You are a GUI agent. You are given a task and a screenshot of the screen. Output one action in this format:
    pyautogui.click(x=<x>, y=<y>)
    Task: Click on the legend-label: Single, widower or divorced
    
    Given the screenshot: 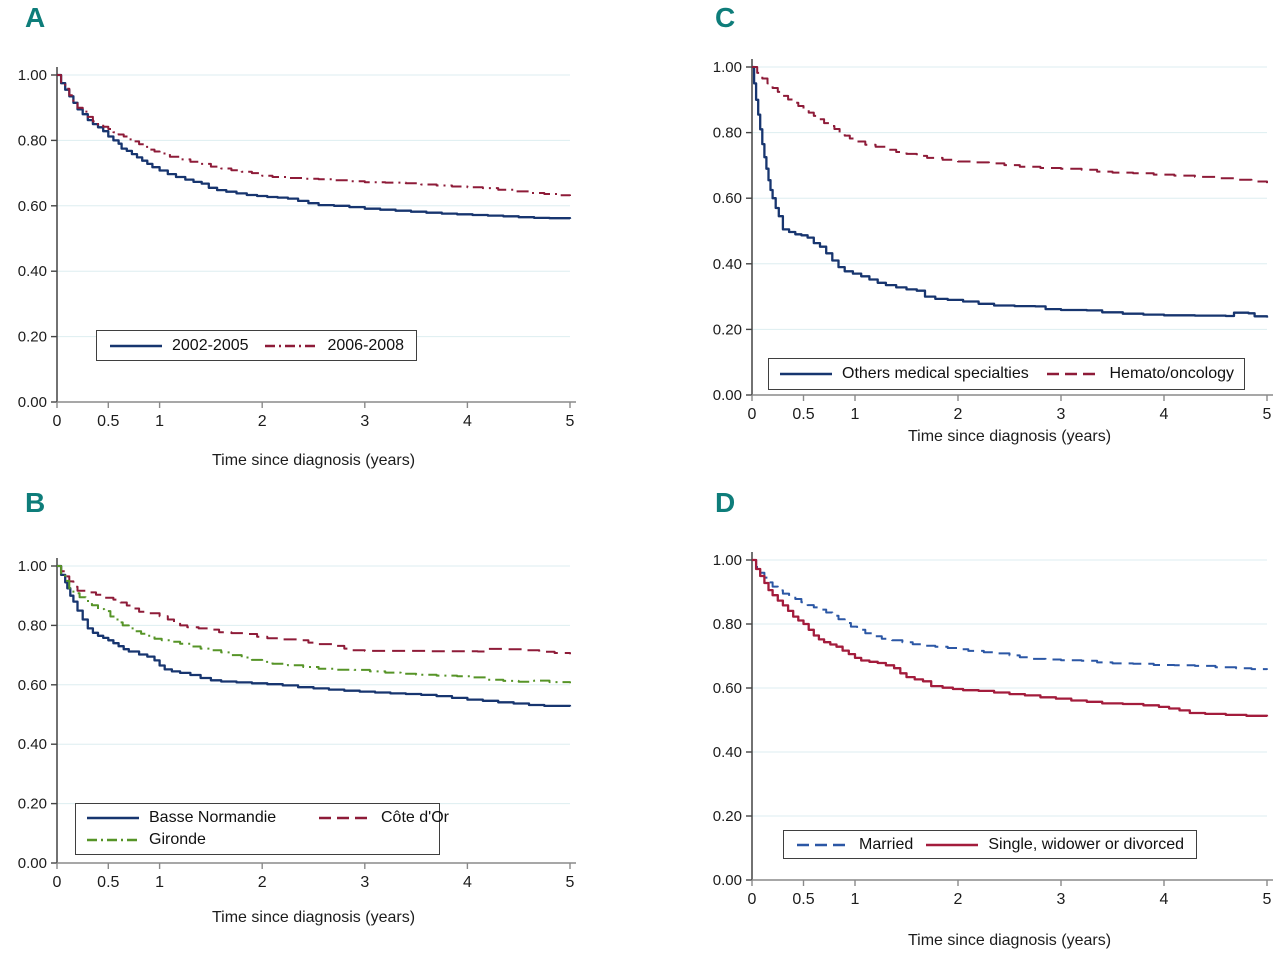 What is the action you would take?
    pyautogui.click(x=1086, y=844)
    